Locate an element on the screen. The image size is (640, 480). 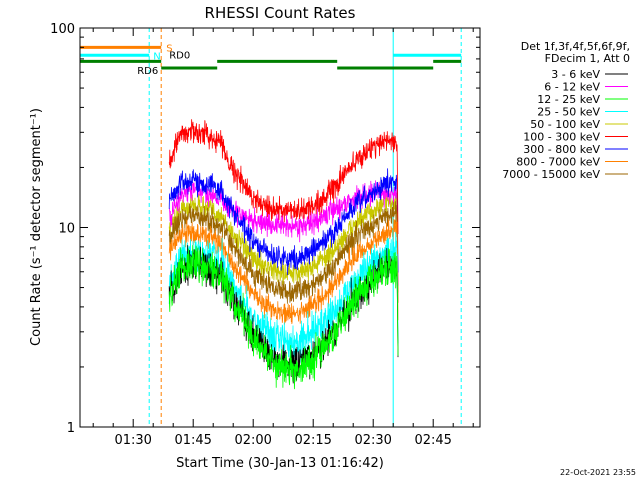
x-tick-label-5: 02:30 is located at coordinates (372, 440).